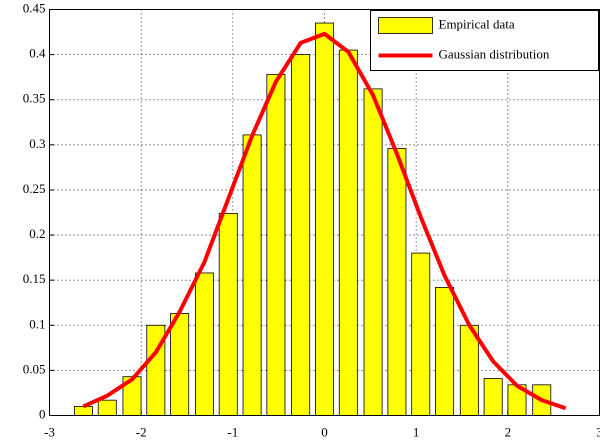 This screenshot has width=600, height=447. I want to click on y-tick-label: 0.25, so click(34, 188).